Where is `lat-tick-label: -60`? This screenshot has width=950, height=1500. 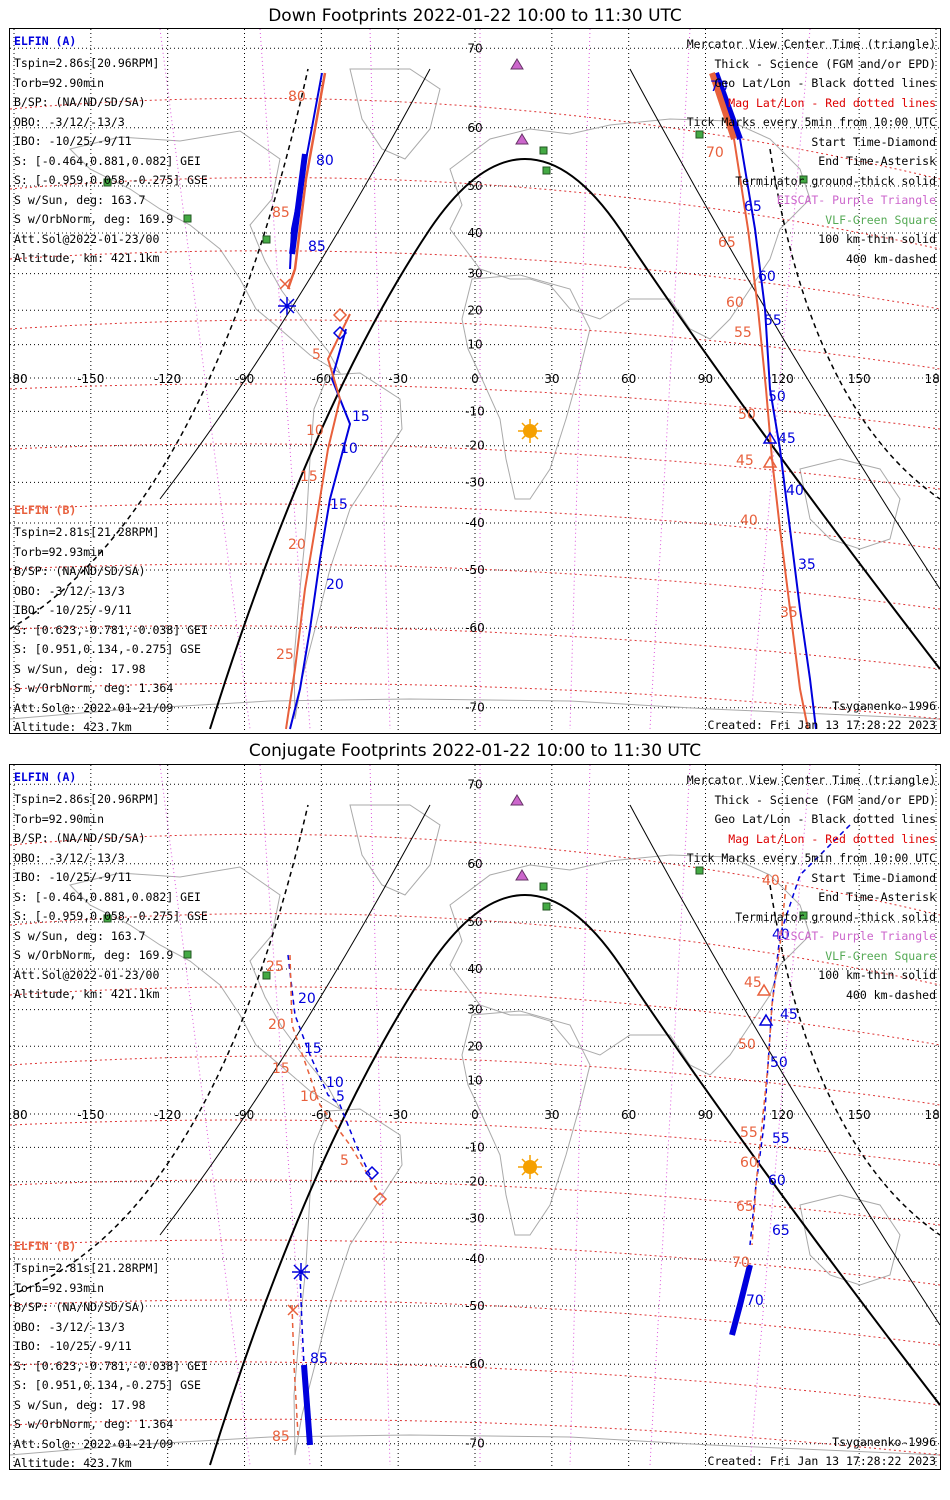
lat-tick-label: -60 is located at coordinates (475, 628).